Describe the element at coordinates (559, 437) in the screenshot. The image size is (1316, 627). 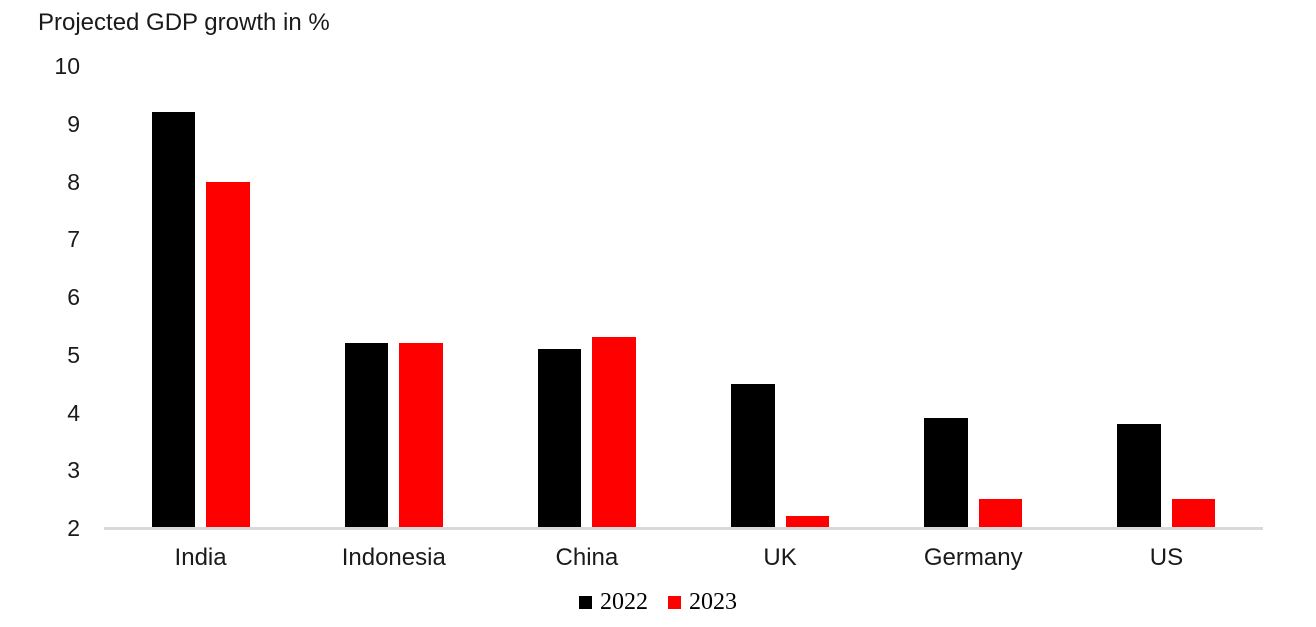
I see `bar-2022-china` at that location.